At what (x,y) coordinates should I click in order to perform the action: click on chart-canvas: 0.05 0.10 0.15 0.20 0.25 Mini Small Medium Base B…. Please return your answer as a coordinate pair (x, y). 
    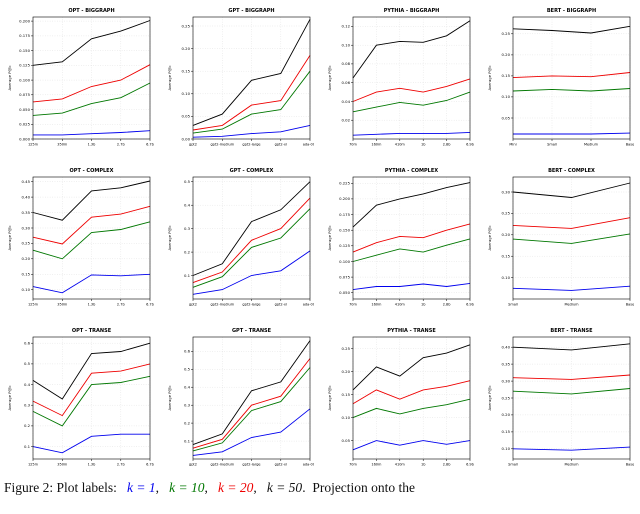
    Looking at the image, I should click on (560, 79).